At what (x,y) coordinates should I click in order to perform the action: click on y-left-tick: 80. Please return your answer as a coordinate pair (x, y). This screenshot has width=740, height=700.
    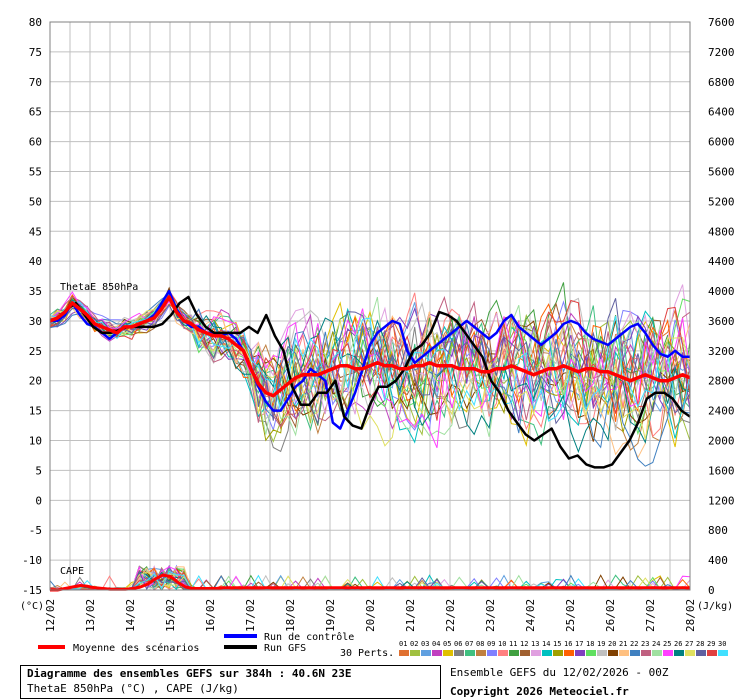
    Looking at the image, I should click on (35, 22).